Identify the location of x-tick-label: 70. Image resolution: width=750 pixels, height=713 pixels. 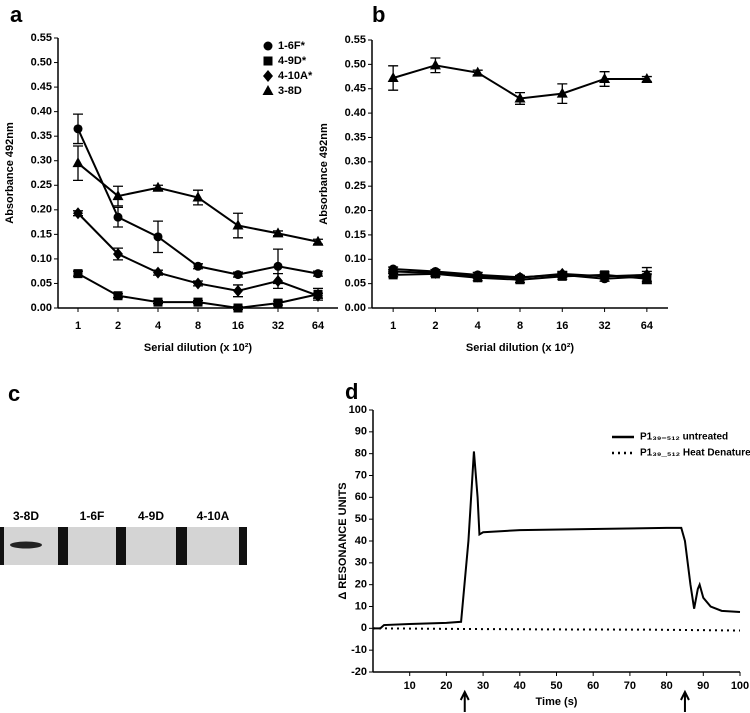
(630, 686).